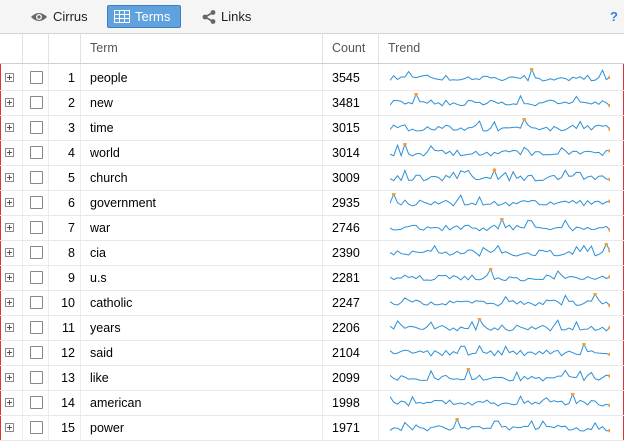 This screenshot has width=624, height=441. Describe the element at coordinates (501, 48) in the screenshot. I see `header-trend: Trend` at that location.